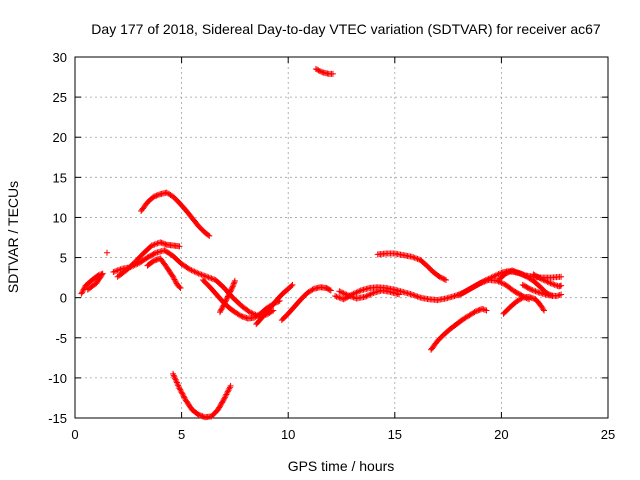 The height and width of the screenshot is (480, 640). What do you see at coordinates (60, 217) in the screenshot?
I see `y-tick-label: 10` at bounding box center [60, 217].